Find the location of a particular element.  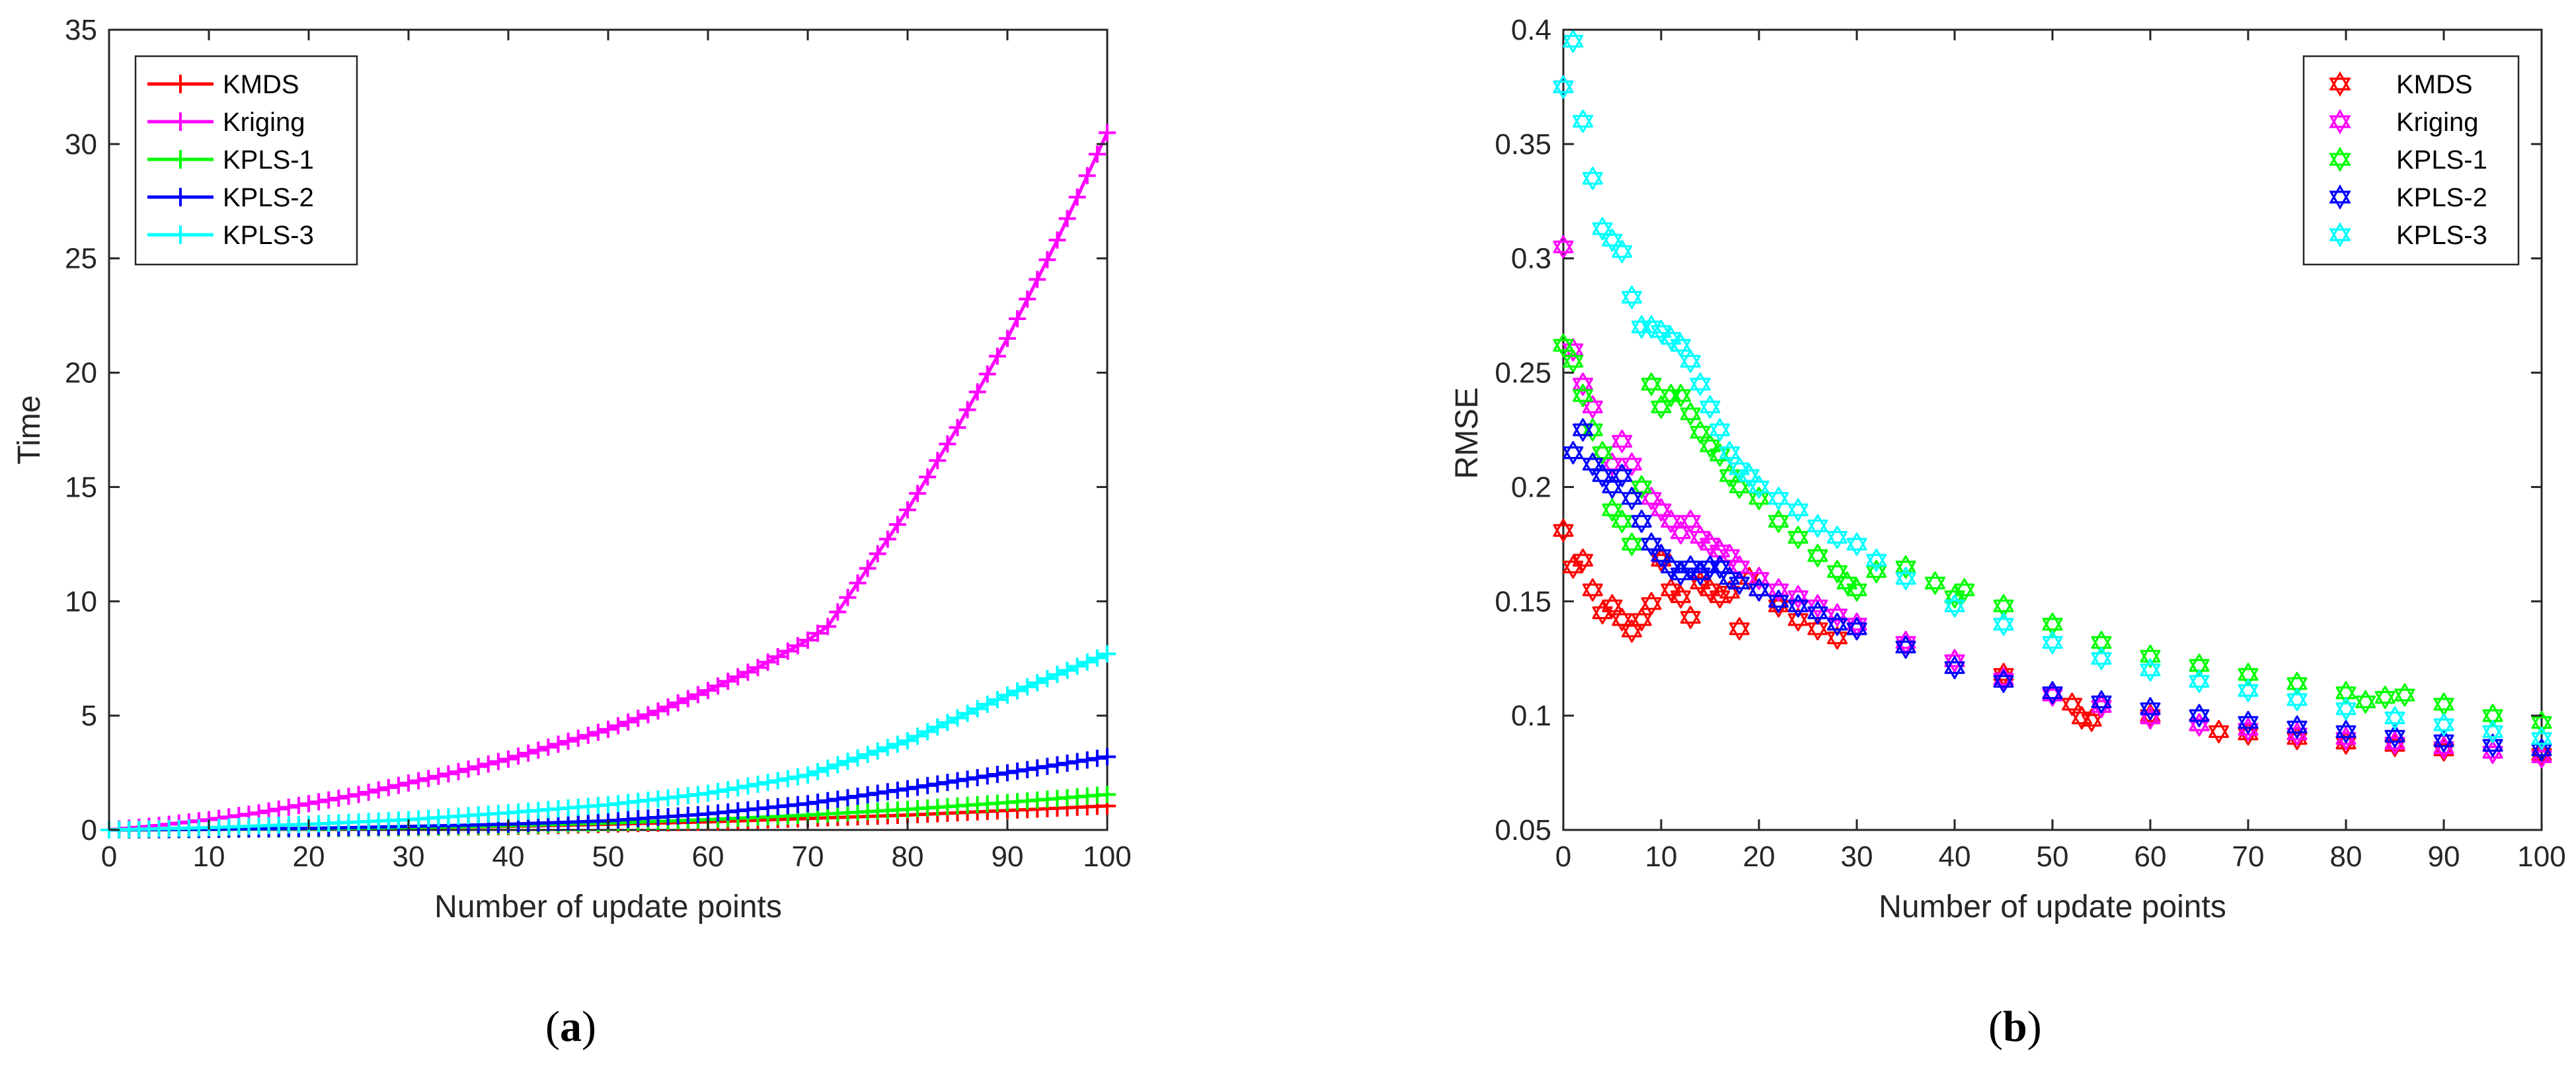

x-axis-label-a: Number of update points is located at coordinates (608, 906).